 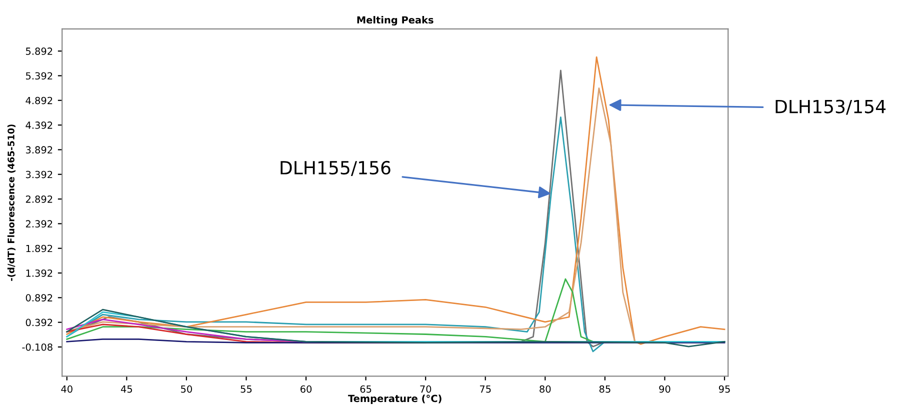 I want to click on y-tick-label: -0.108, so click(x=37, y=347).